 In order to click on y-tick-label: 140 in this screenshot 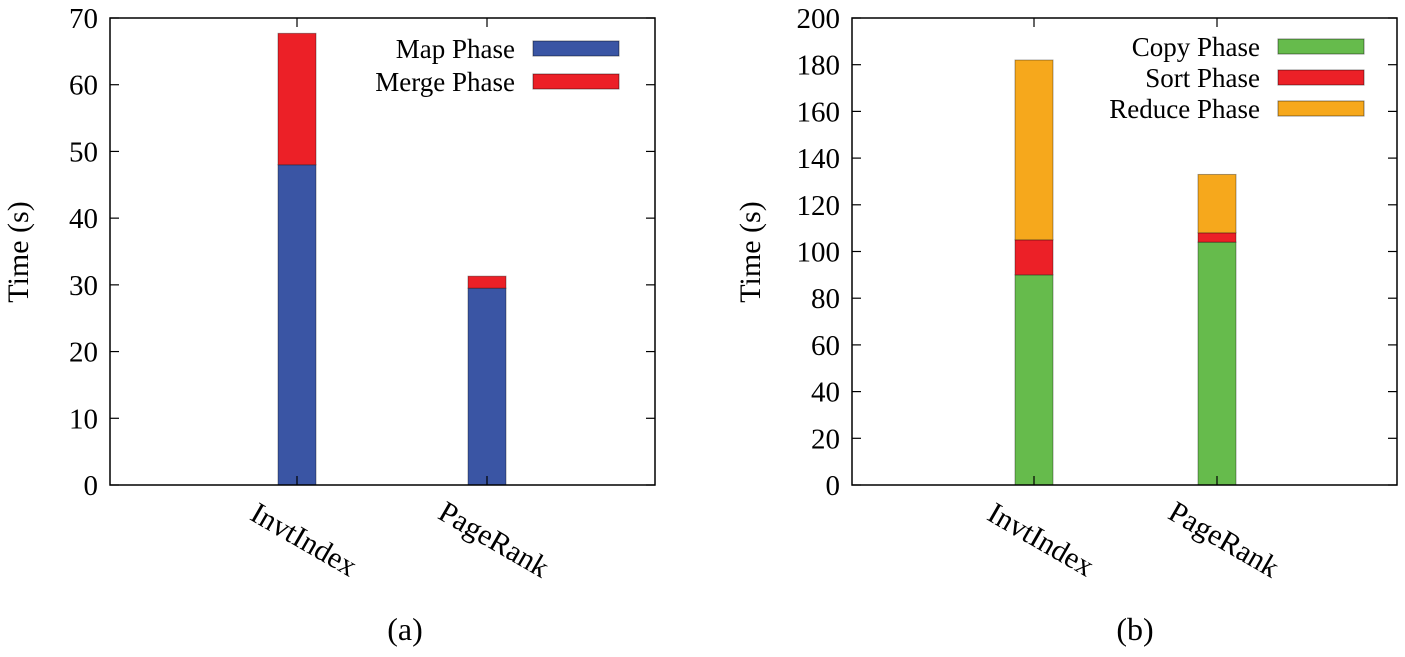, I will do `click(819, 159)`.